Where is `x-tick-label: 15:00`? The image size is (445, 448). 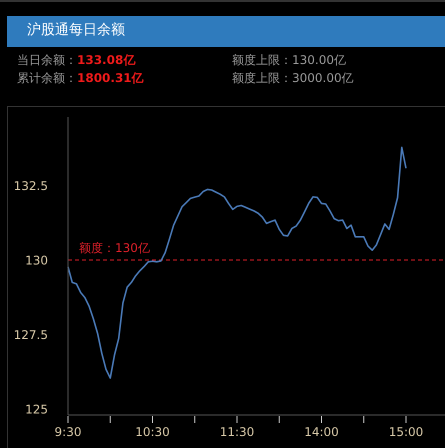
x-tick-label: 15:00 is located at coordinates (406, 432).